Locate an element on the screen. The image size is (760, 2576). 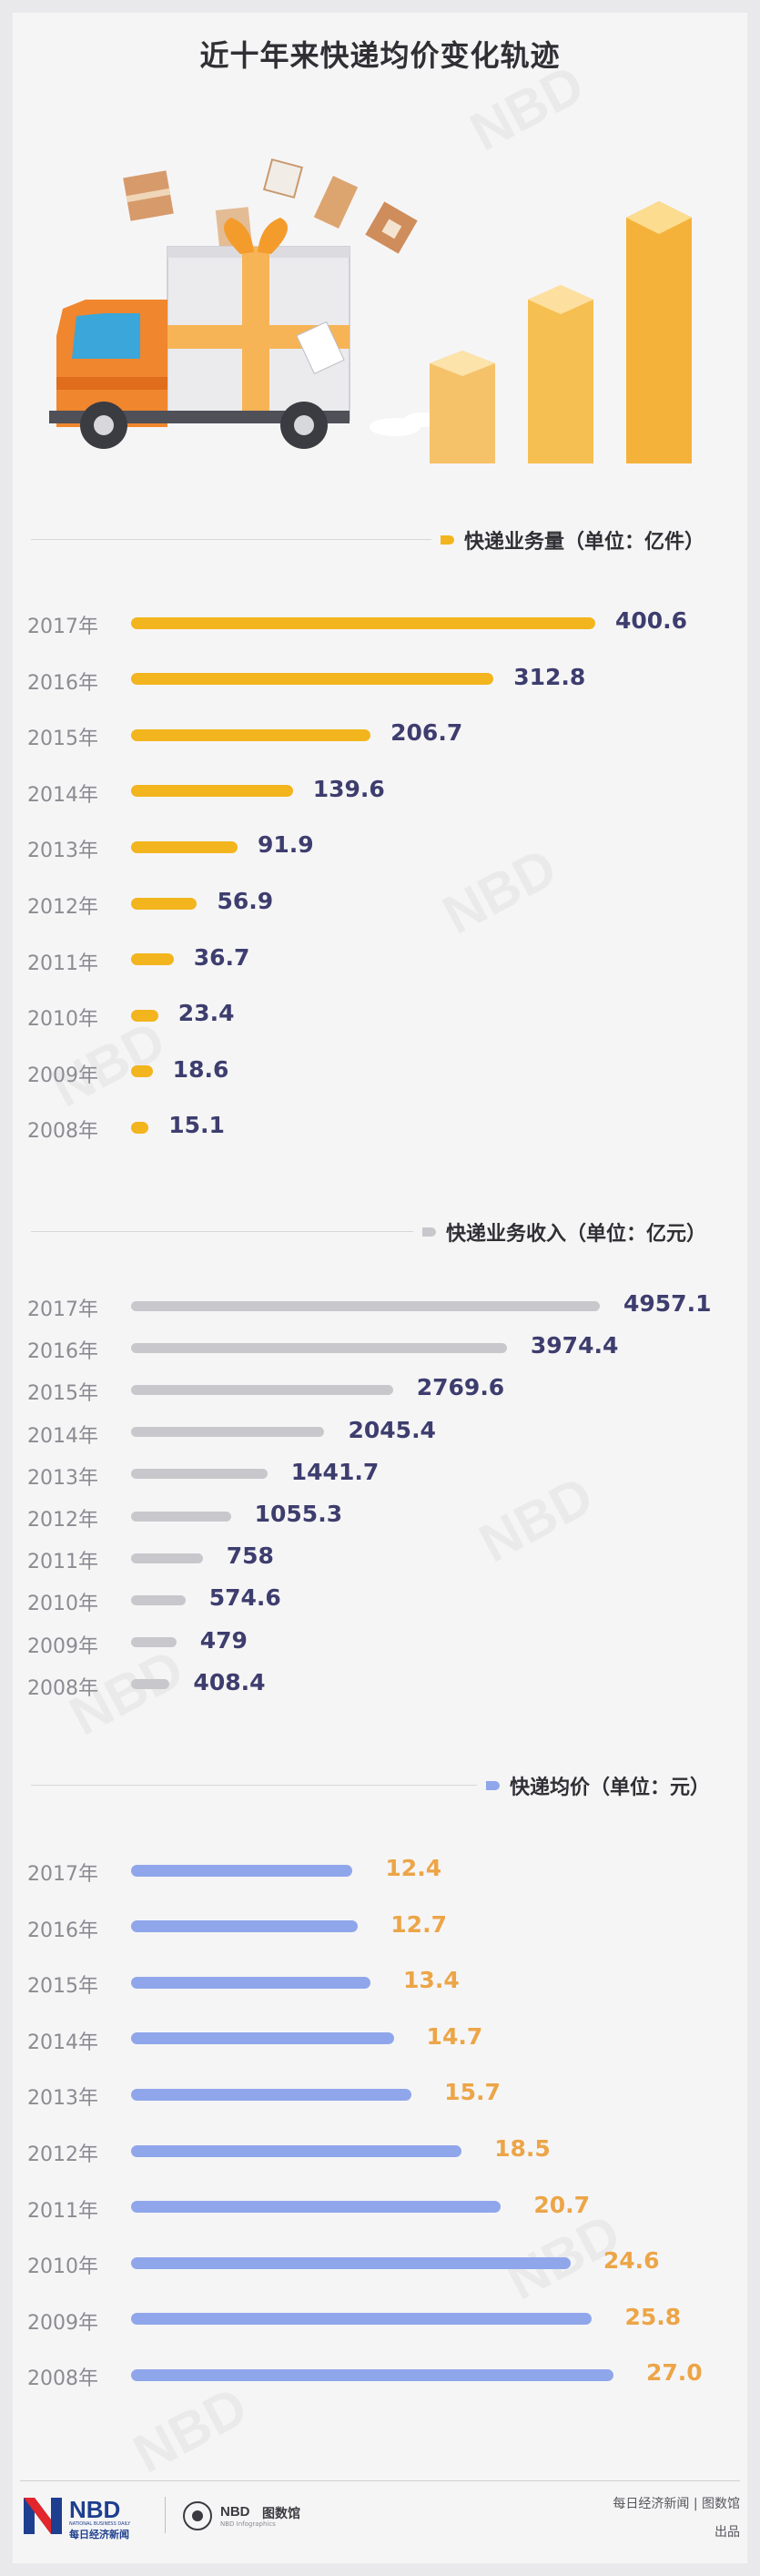
value-label: 14.7 is located at coordinates (454, 2036).